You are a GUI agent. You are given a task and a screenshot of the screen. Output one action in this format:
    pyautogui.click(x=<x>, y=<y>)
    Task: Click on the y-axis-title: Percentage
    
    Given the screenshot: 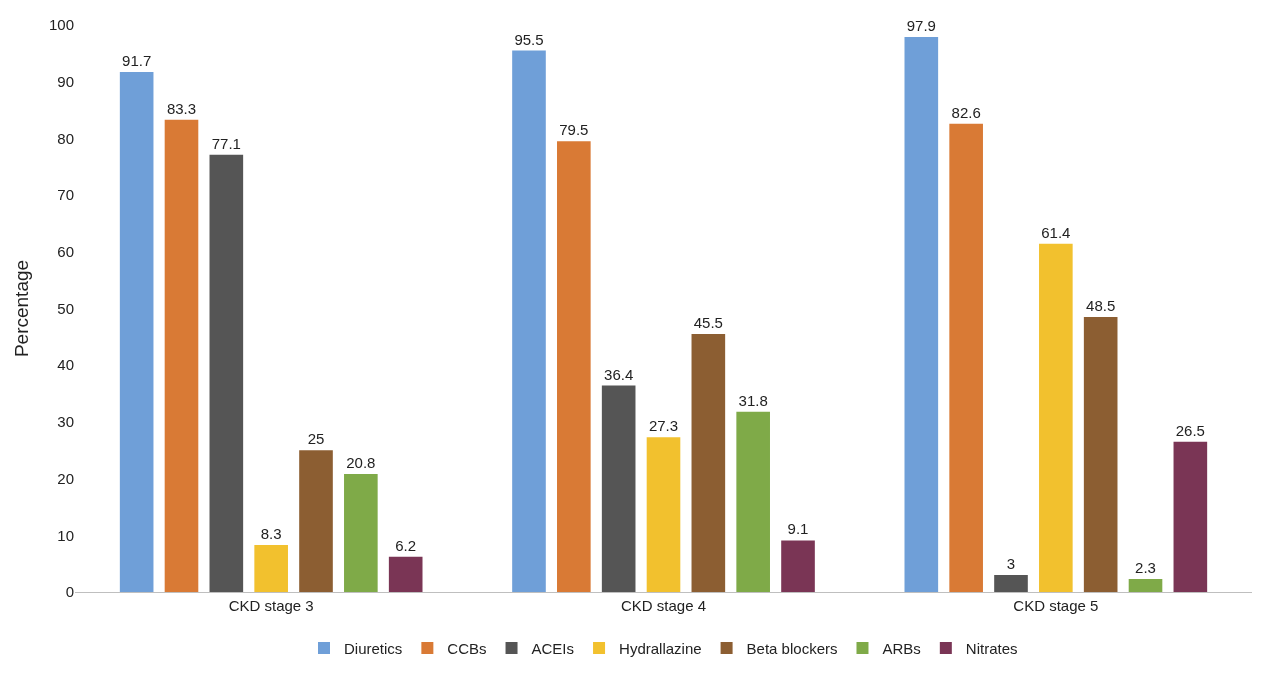 What is the action you would take?
    pyautogui.click(x=21, y=308)
    